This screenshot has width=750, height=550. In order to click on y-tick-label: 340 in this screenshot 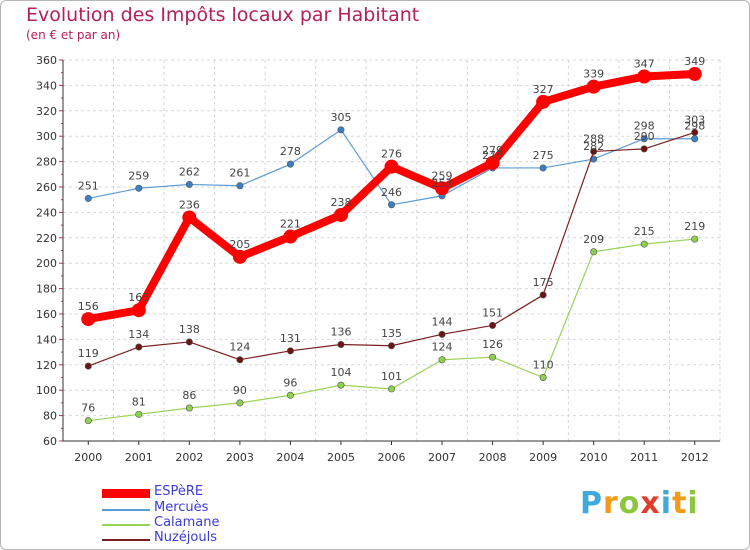, I will do `click(46, 85)`.